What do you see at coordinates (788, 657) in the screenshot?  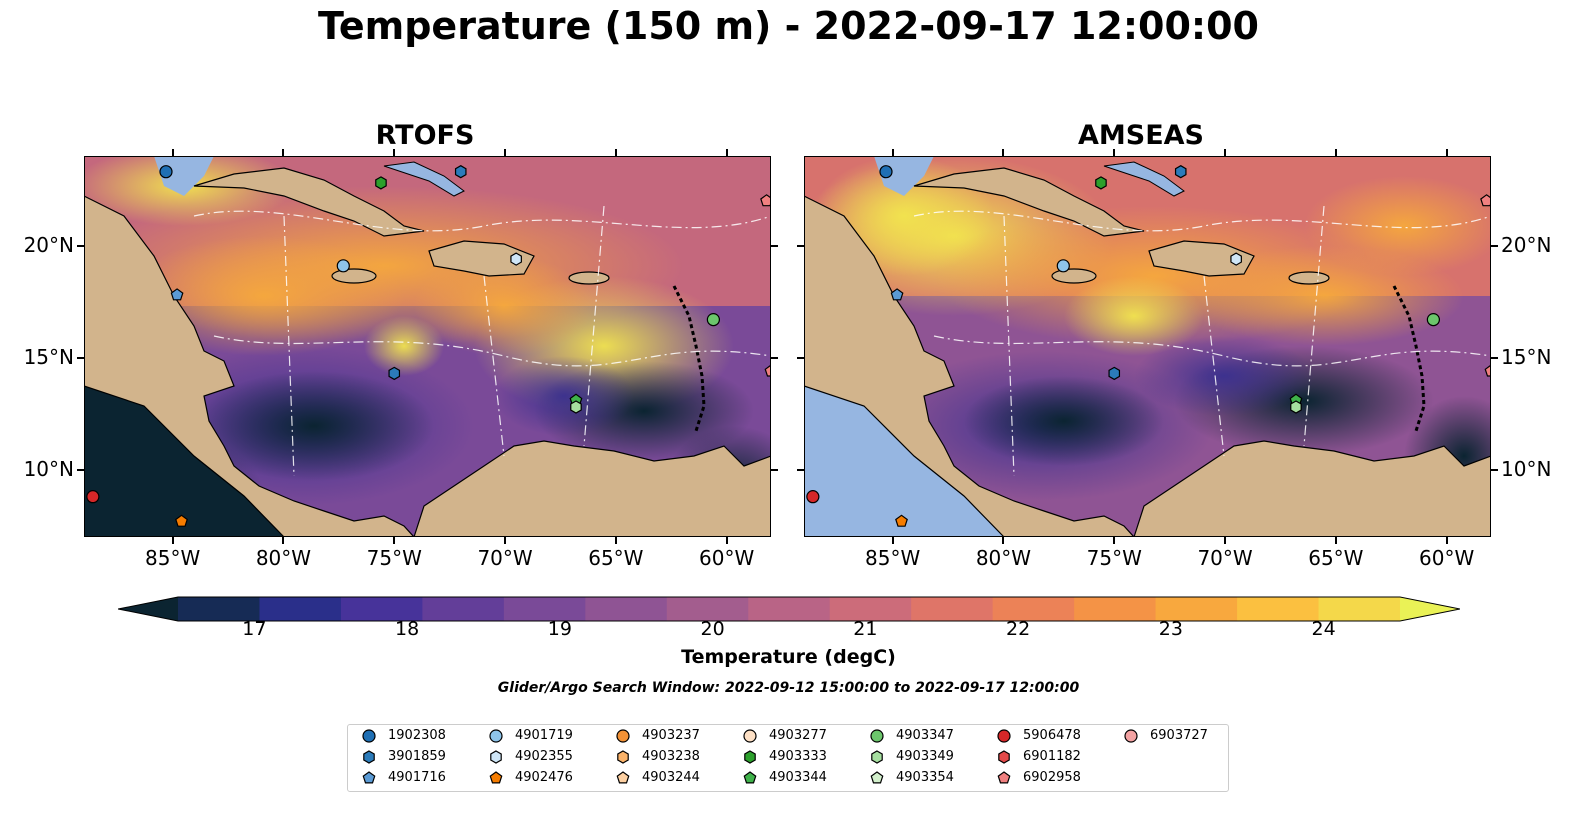 I see `colorbar-label: Temperature (degC)` at bounding box center [788, 657].